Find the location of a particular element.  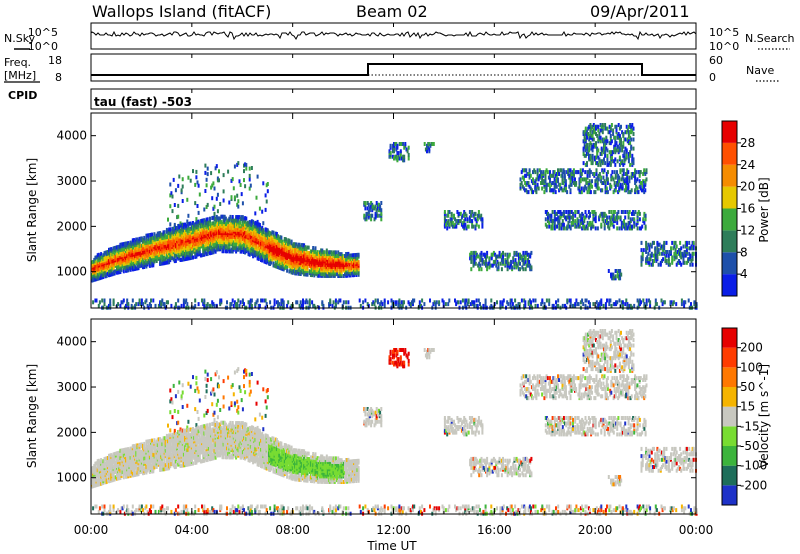

nave-top-tick: 60 is located at coordinates (716, 60).